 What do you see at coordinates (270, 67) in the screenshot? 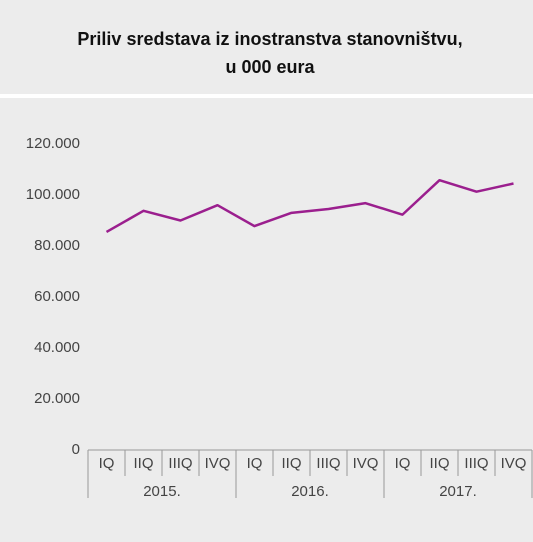
I see `chart-title: u 000 eura` at bounding box center [270, 67].